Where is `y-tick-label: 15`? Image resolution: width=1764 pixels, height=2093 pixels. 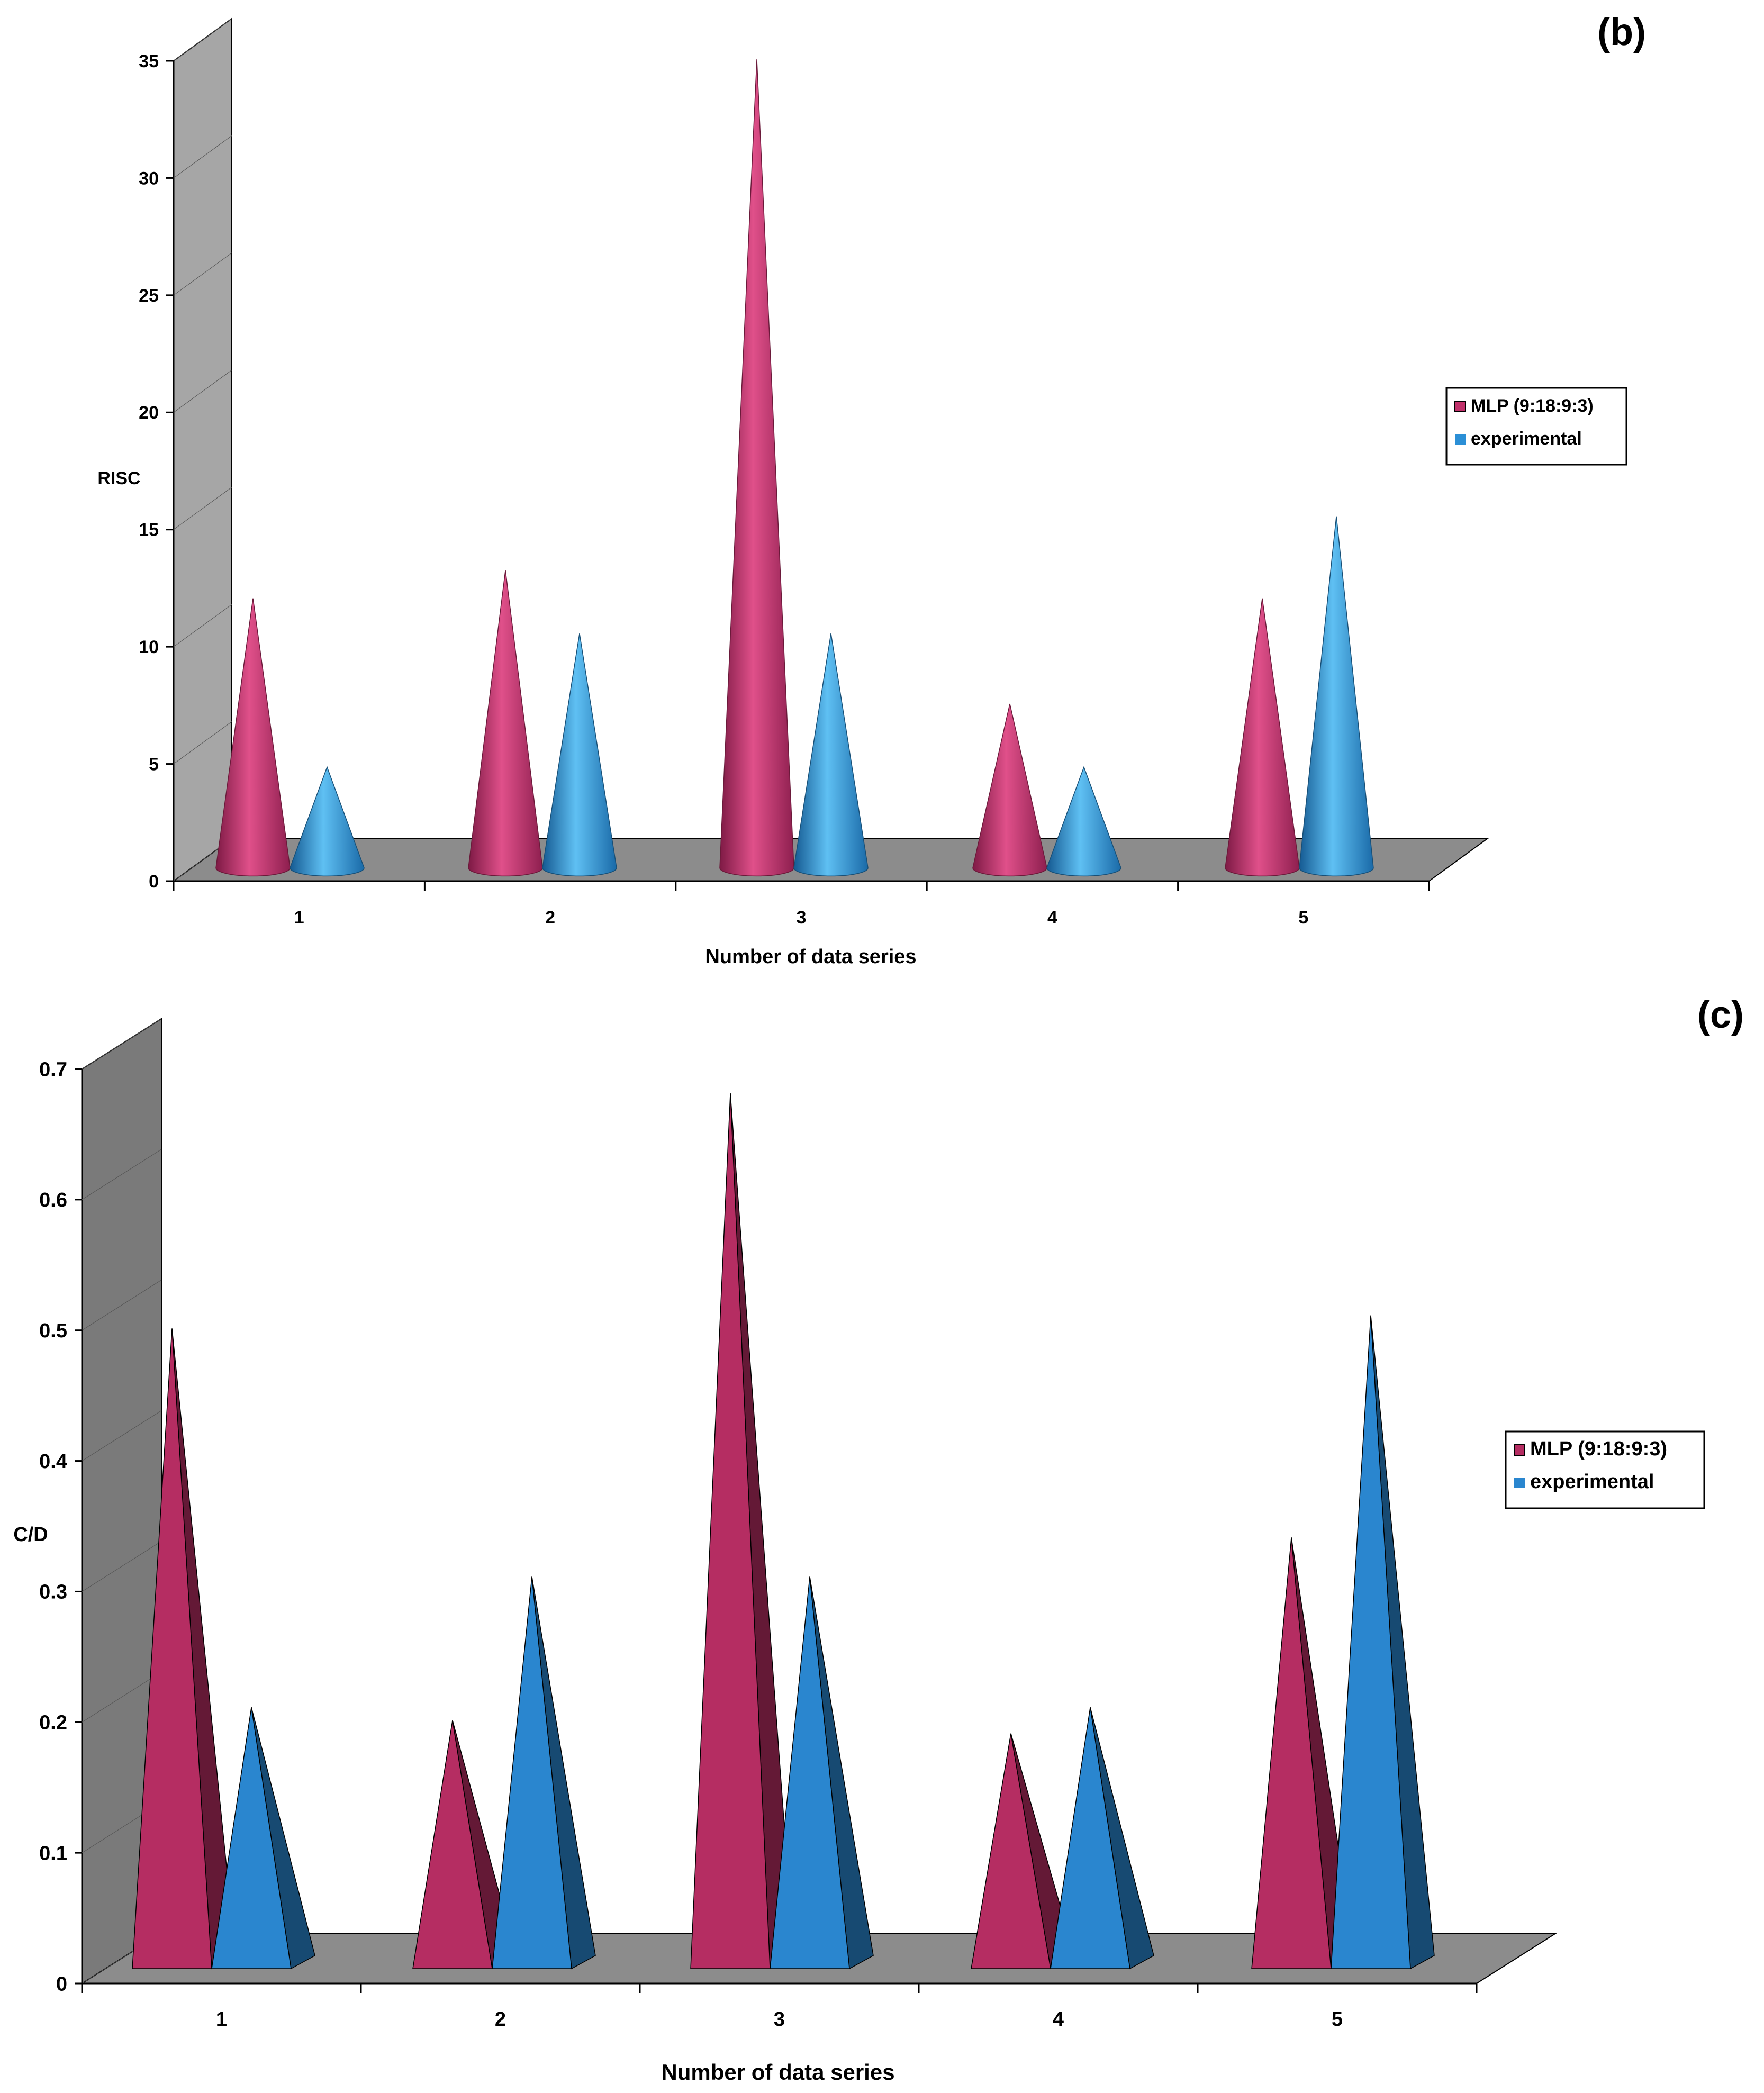
y-tick-label: 15 is located at coordinates (149, 530).